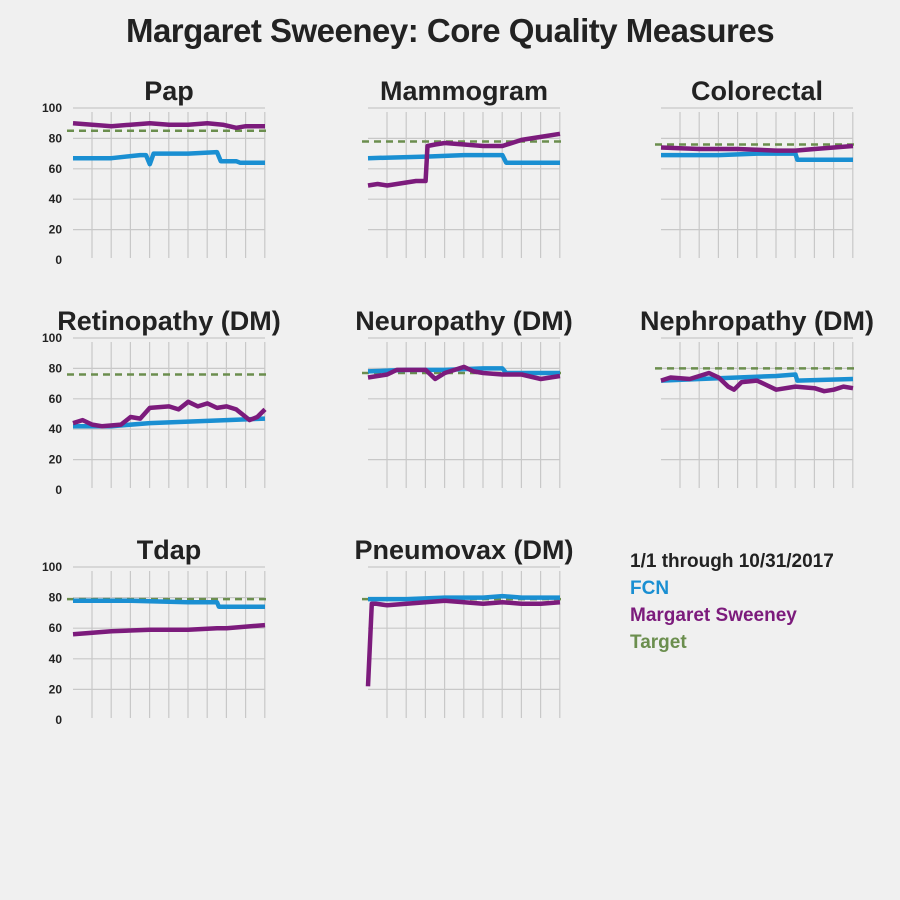 This screenshot has width=900, height=900. What do you see at coordinates (450, 30) in the screenshot?
I see `chart-title: Margaret Sweeney: Core Quality Measures` at bounding box center [450, 30].